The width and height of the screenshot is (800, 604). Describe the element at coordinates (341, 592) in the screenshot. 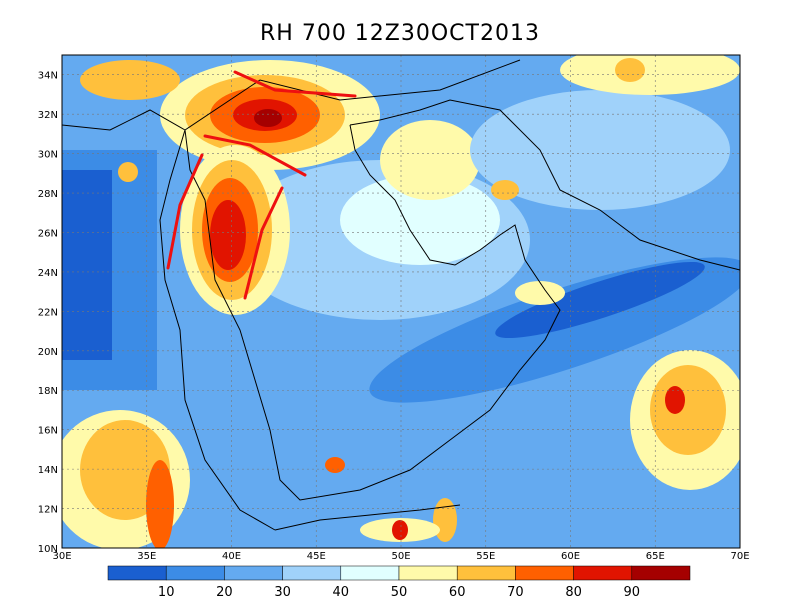

I see `colorbar-label: 40` at that location.